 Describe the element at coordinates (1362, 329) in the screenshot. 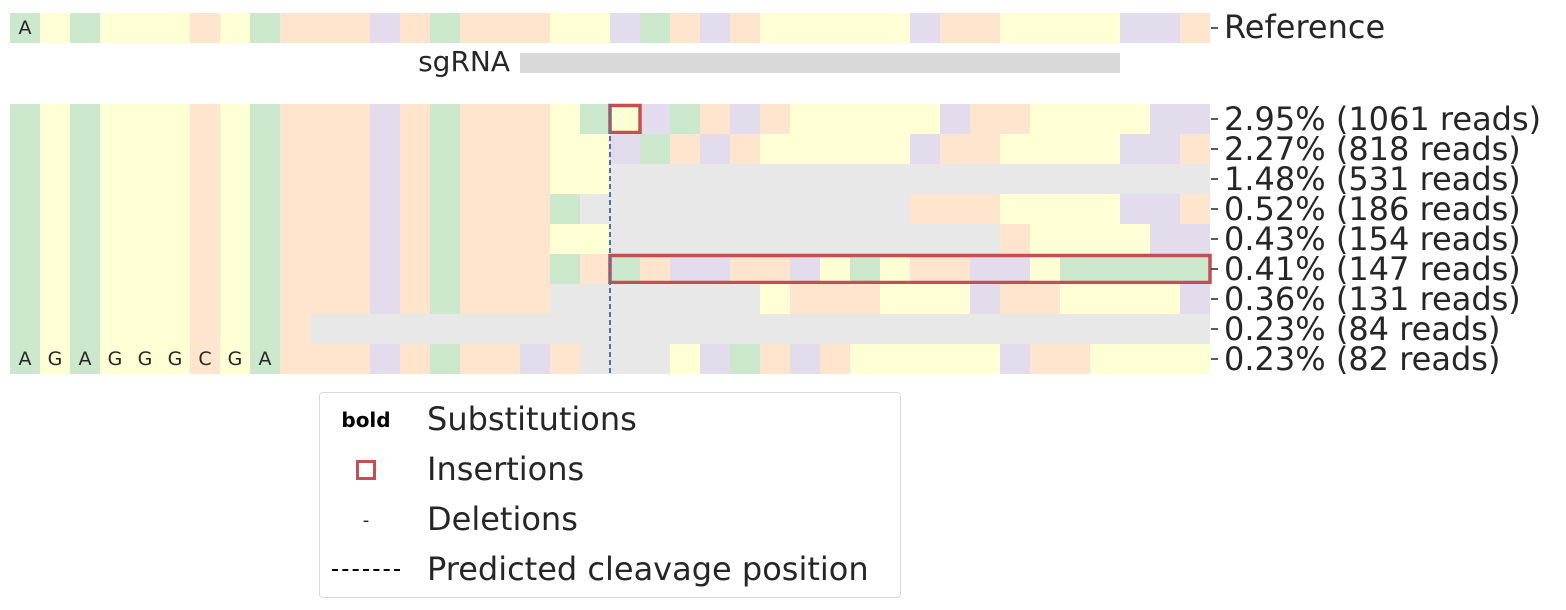

I see `row-label: 0.23% (84 reads)` at that location.